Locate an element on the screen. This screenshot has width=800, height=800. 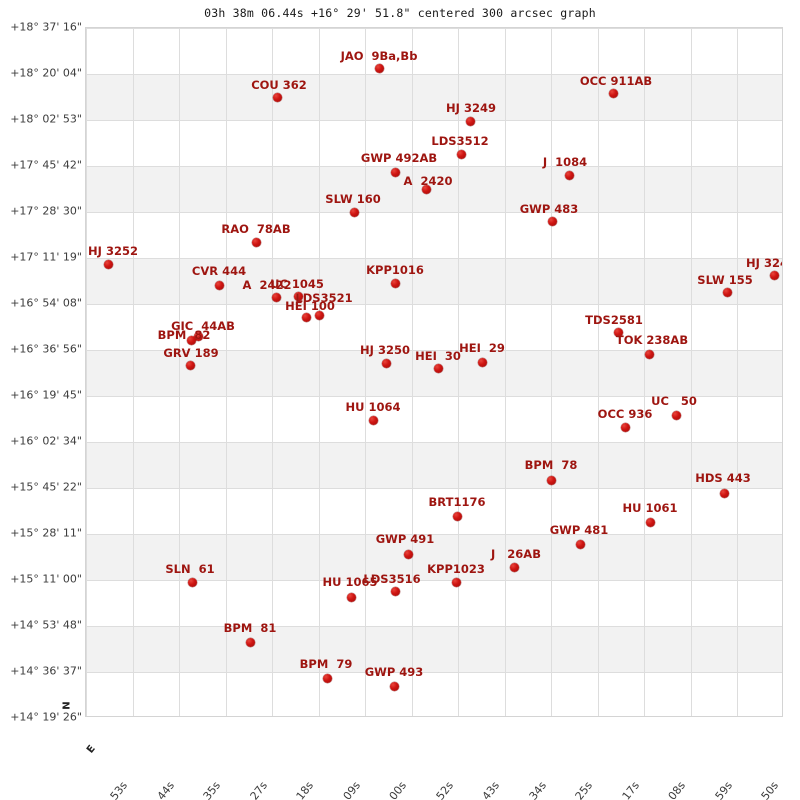
y-axis-tick-label: +17° 45' 42" is located at coordinates (46, 165).